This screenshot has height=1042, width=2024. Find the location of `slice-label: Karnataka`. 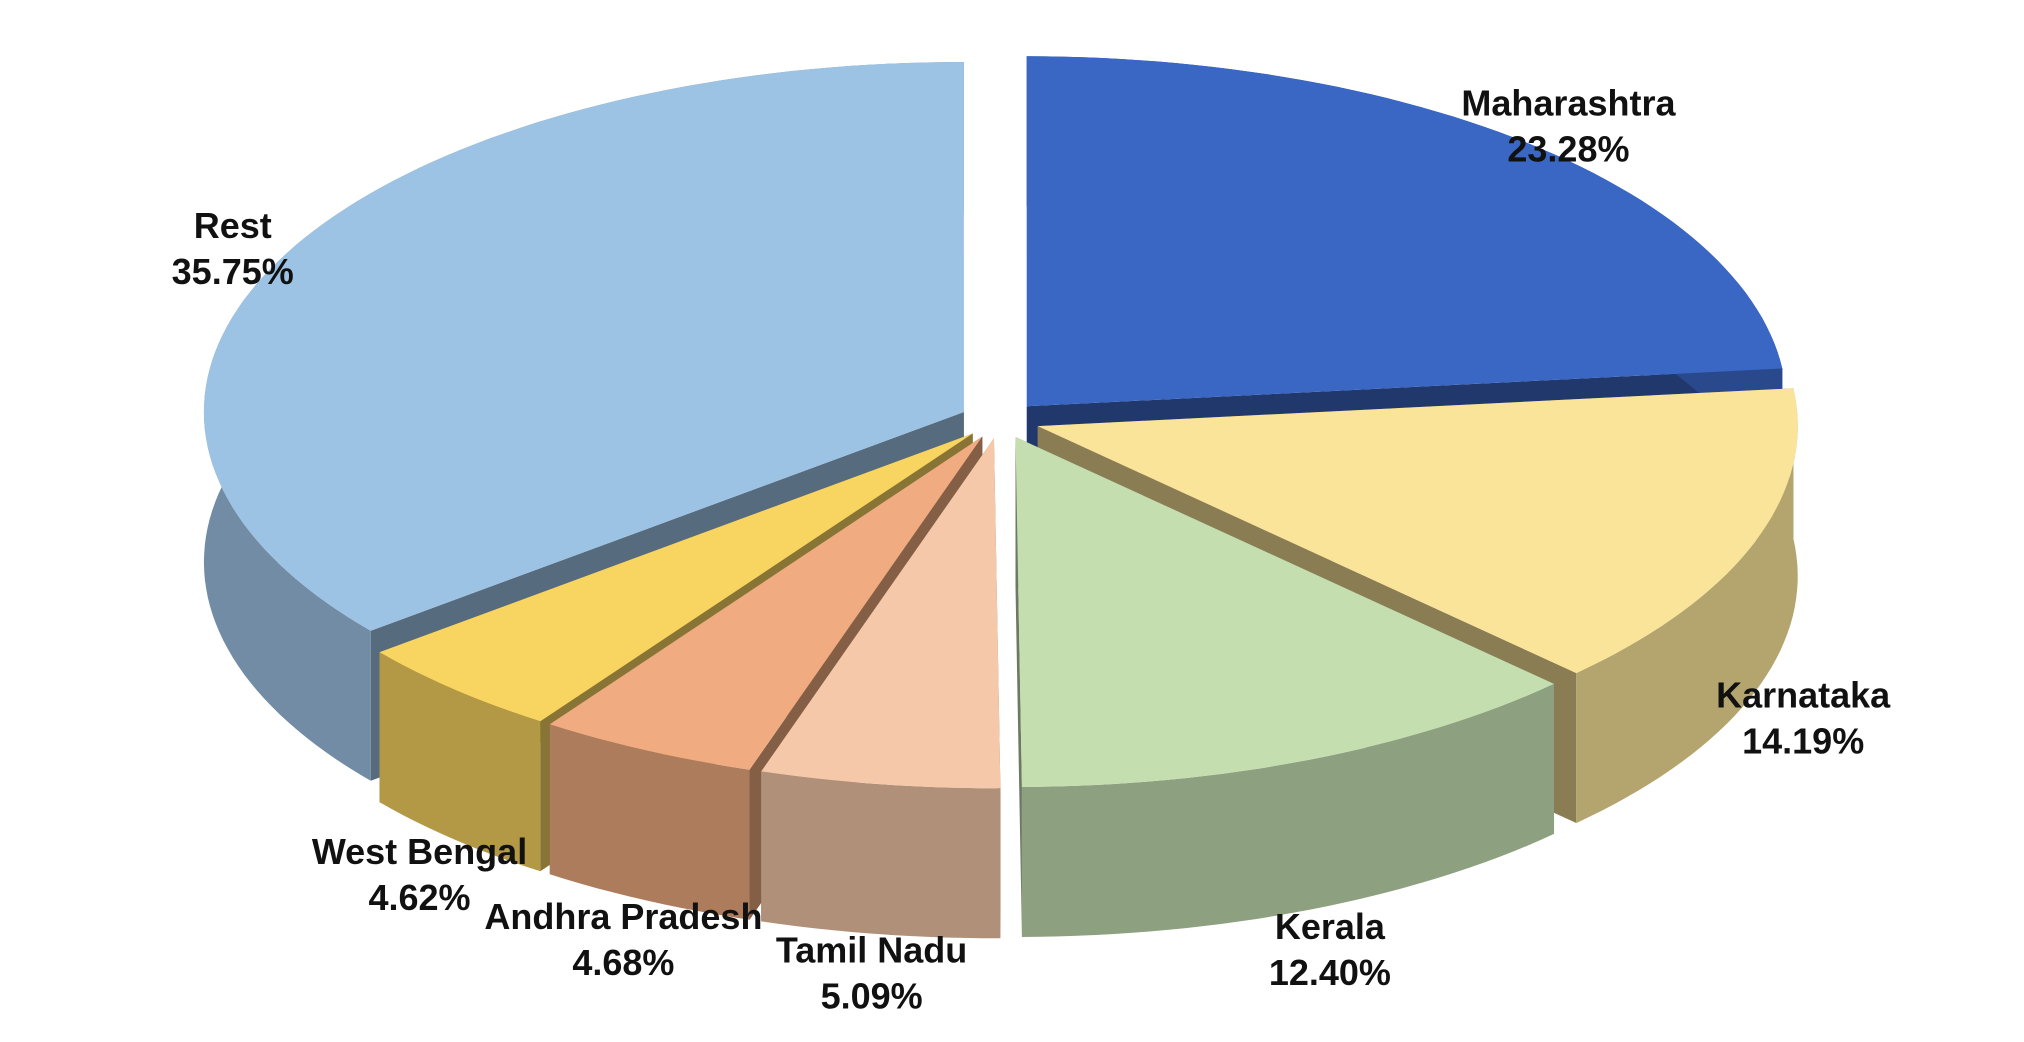

slice-label: Karnataka is located at coordinates (1803, 694).